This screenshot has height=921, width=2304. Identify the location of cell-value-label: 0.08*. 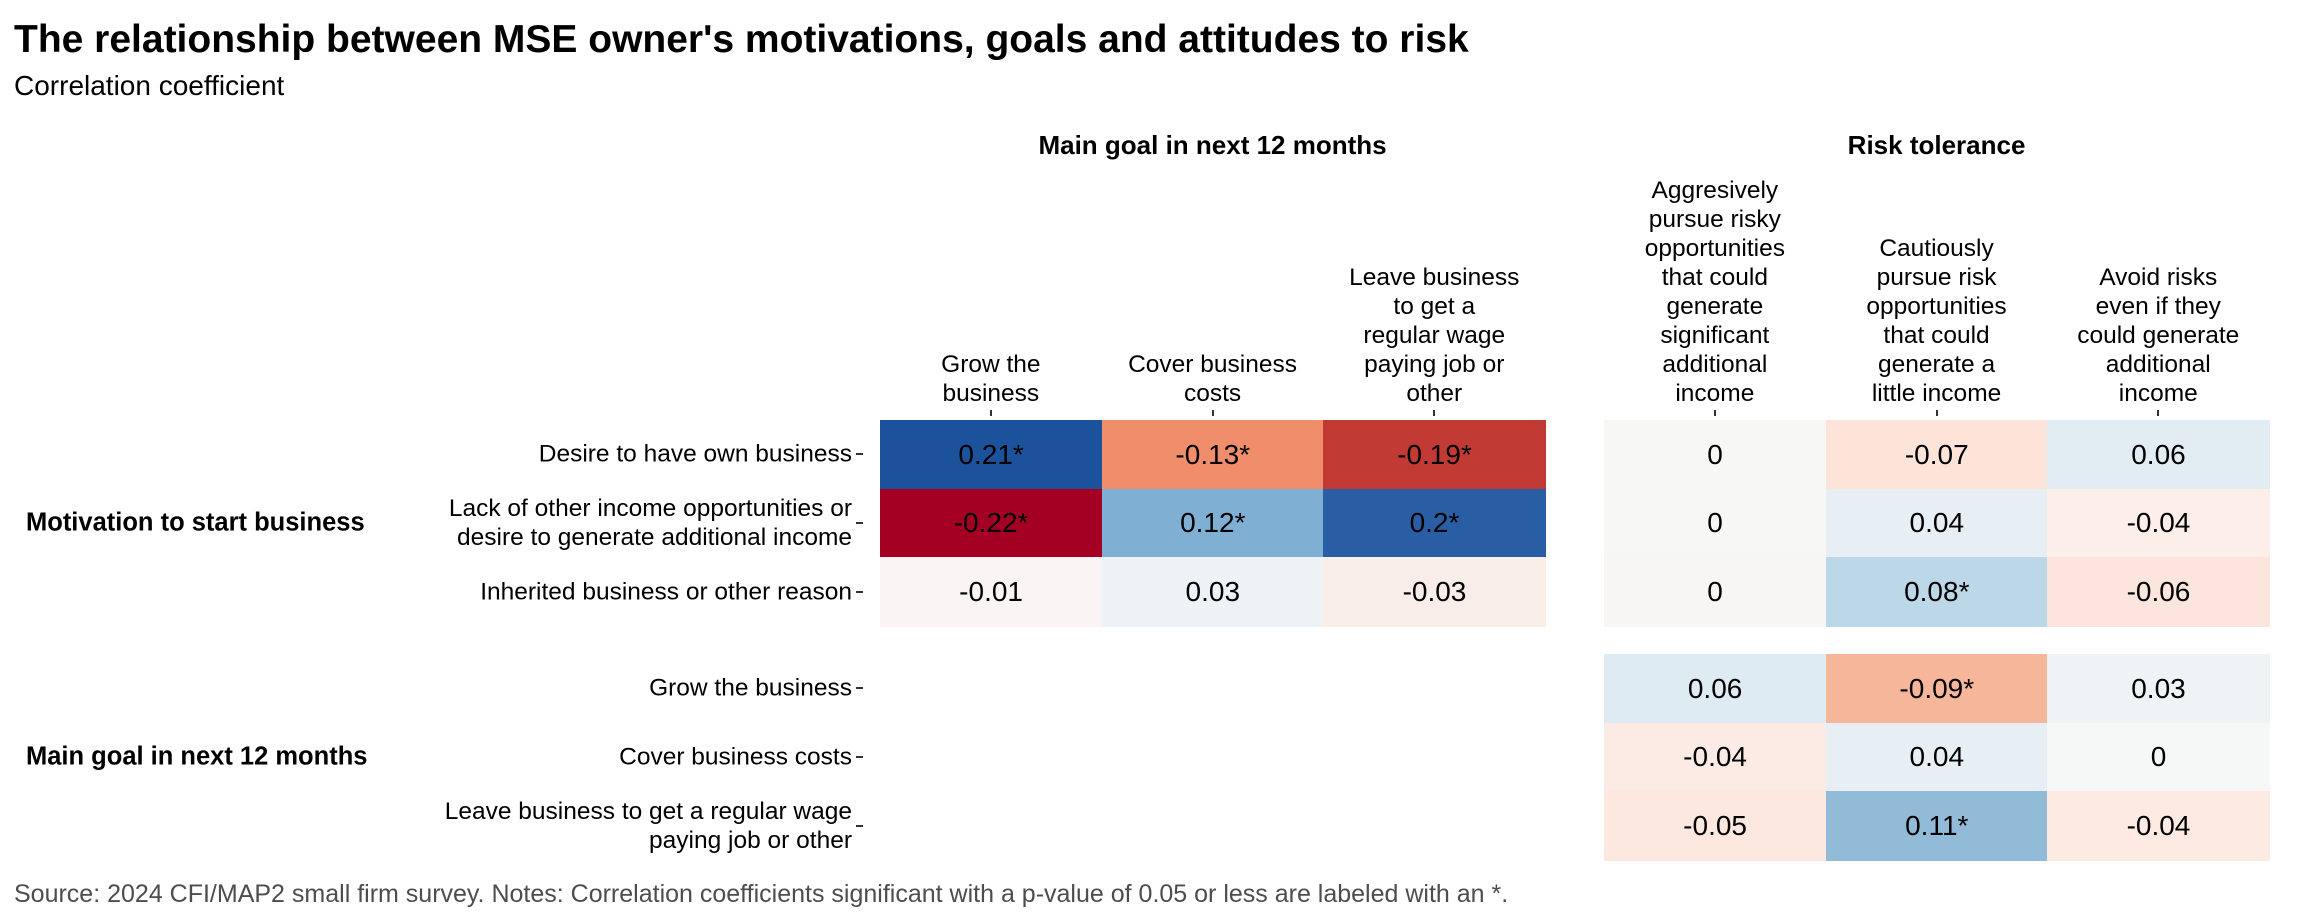
(1937, 591).